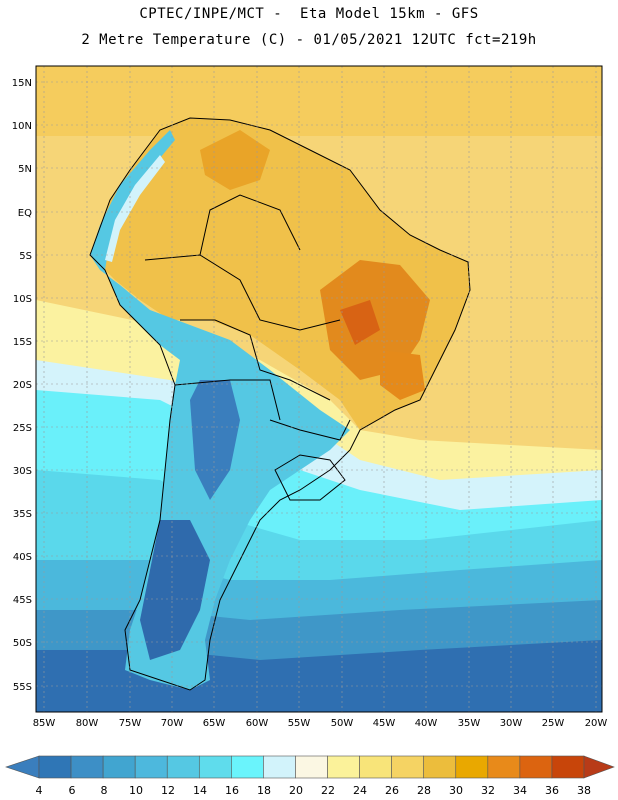  I want to click on lon-label: 40W, so click(426, 723).